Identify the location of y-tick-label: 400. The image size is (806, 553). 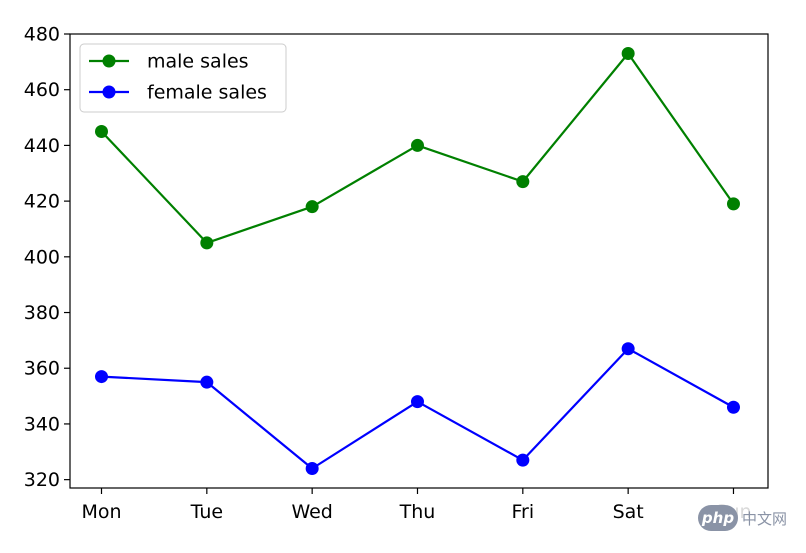
(42, 257).